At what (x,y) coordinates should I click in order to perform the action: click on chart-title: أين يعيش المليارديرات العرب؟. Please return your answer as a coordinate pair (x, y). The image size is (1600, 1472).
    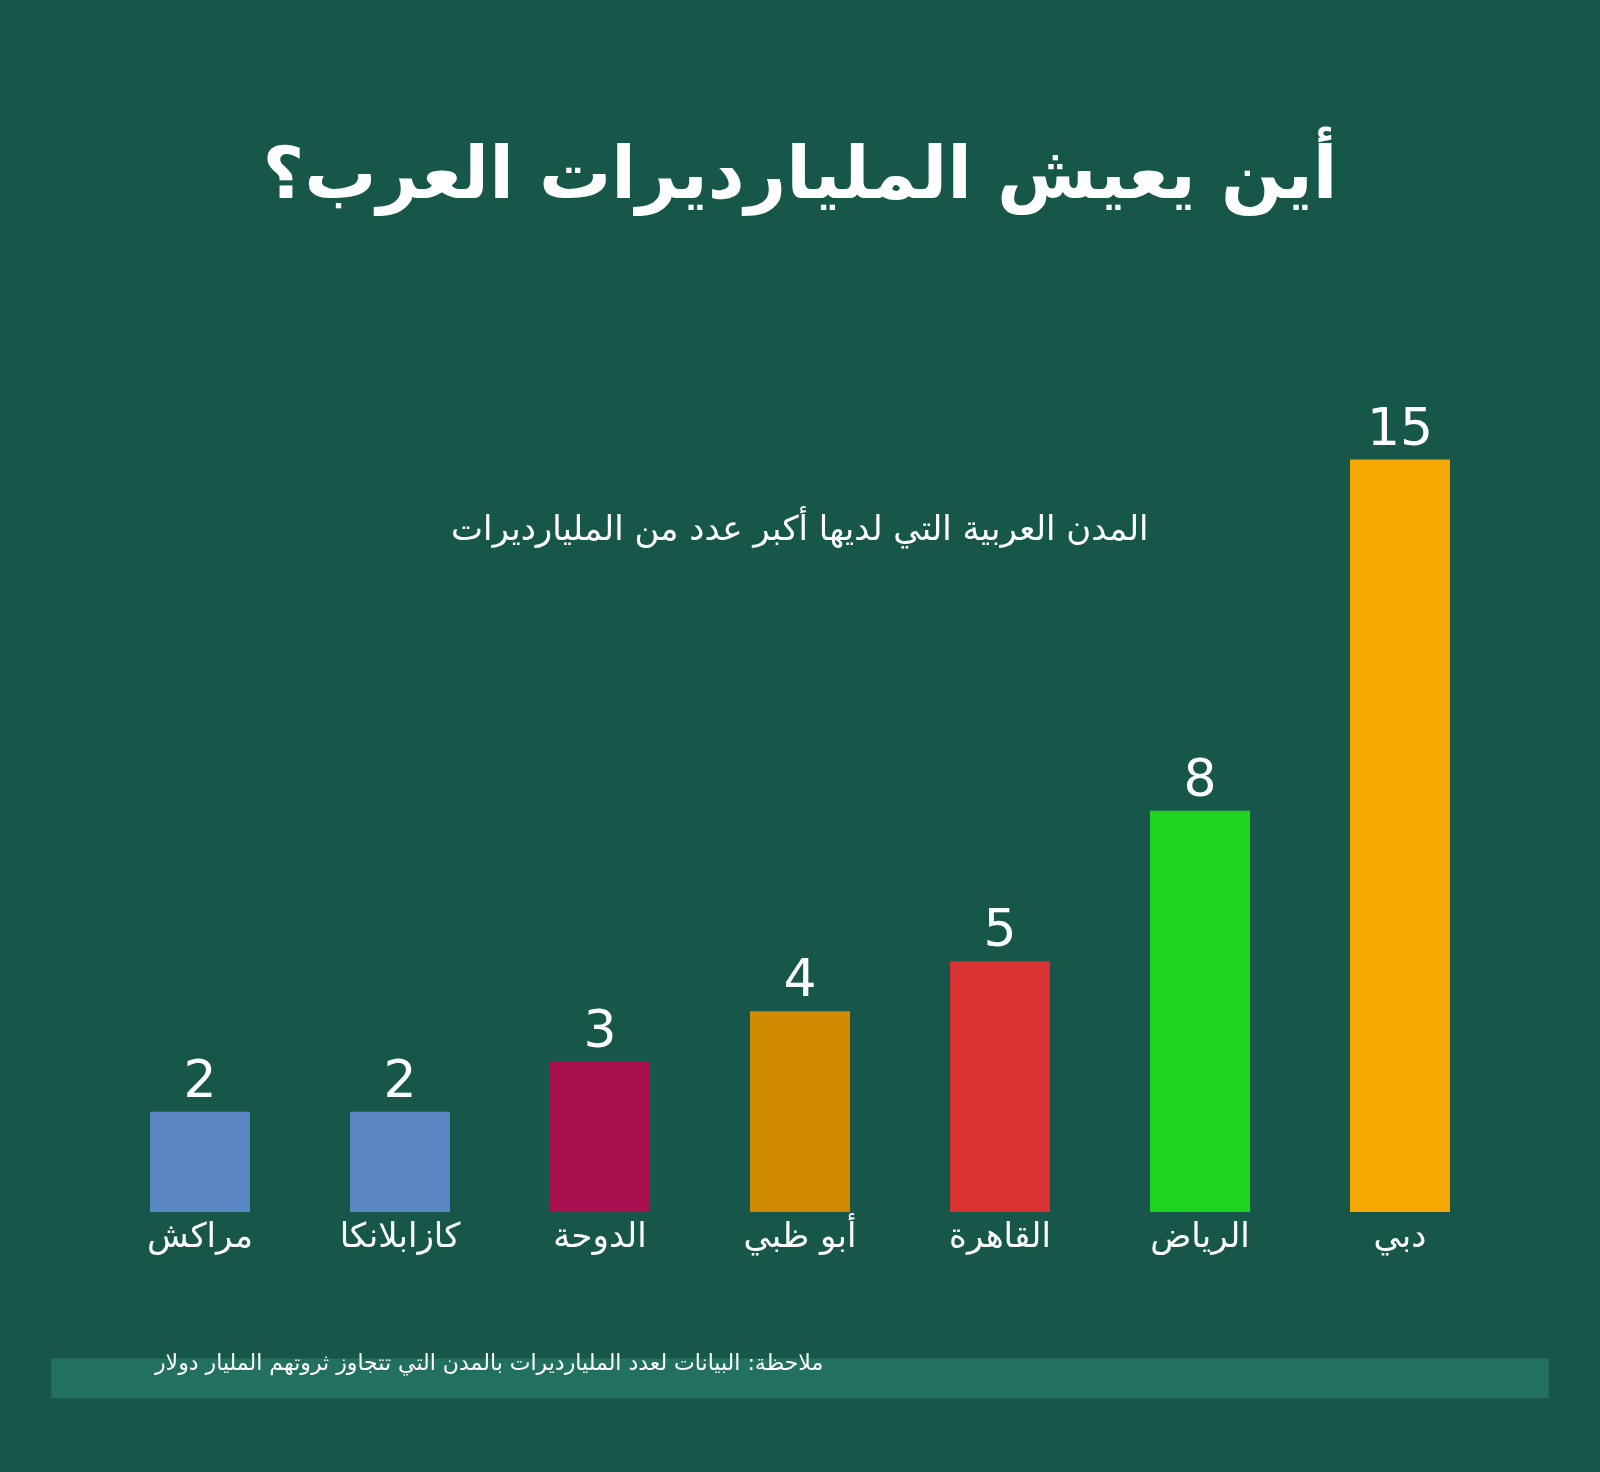
    Looking at the image, I should click on (800, 170).